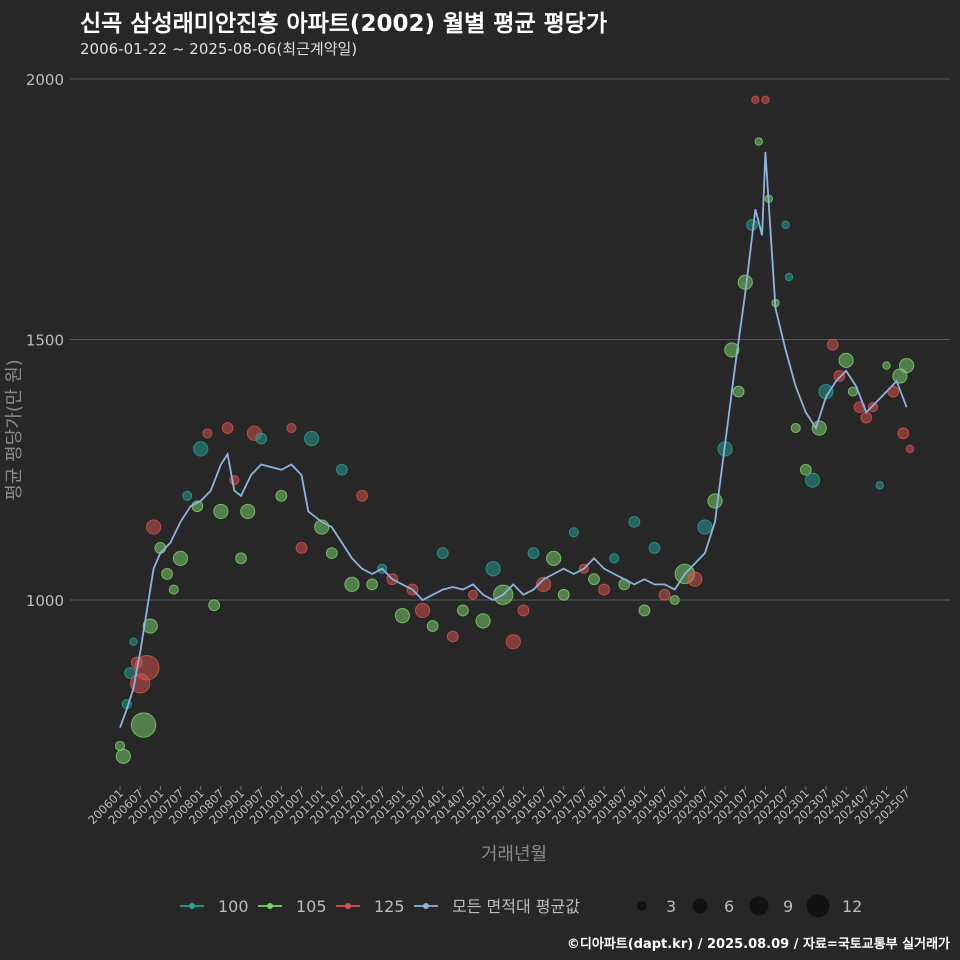  I want to click on legend-marker-avg, so click(426, 906).